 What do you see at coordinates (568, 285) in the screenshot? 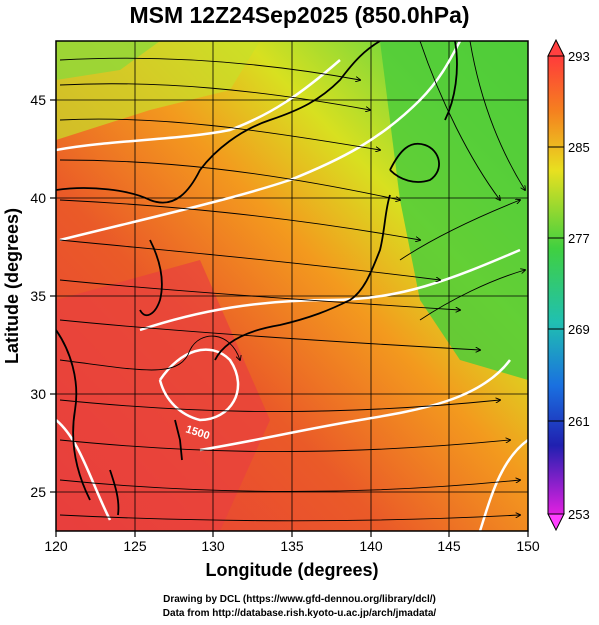
I see `colorbar: 293 285 277 269 261 253` at bounding box center [568, 285].